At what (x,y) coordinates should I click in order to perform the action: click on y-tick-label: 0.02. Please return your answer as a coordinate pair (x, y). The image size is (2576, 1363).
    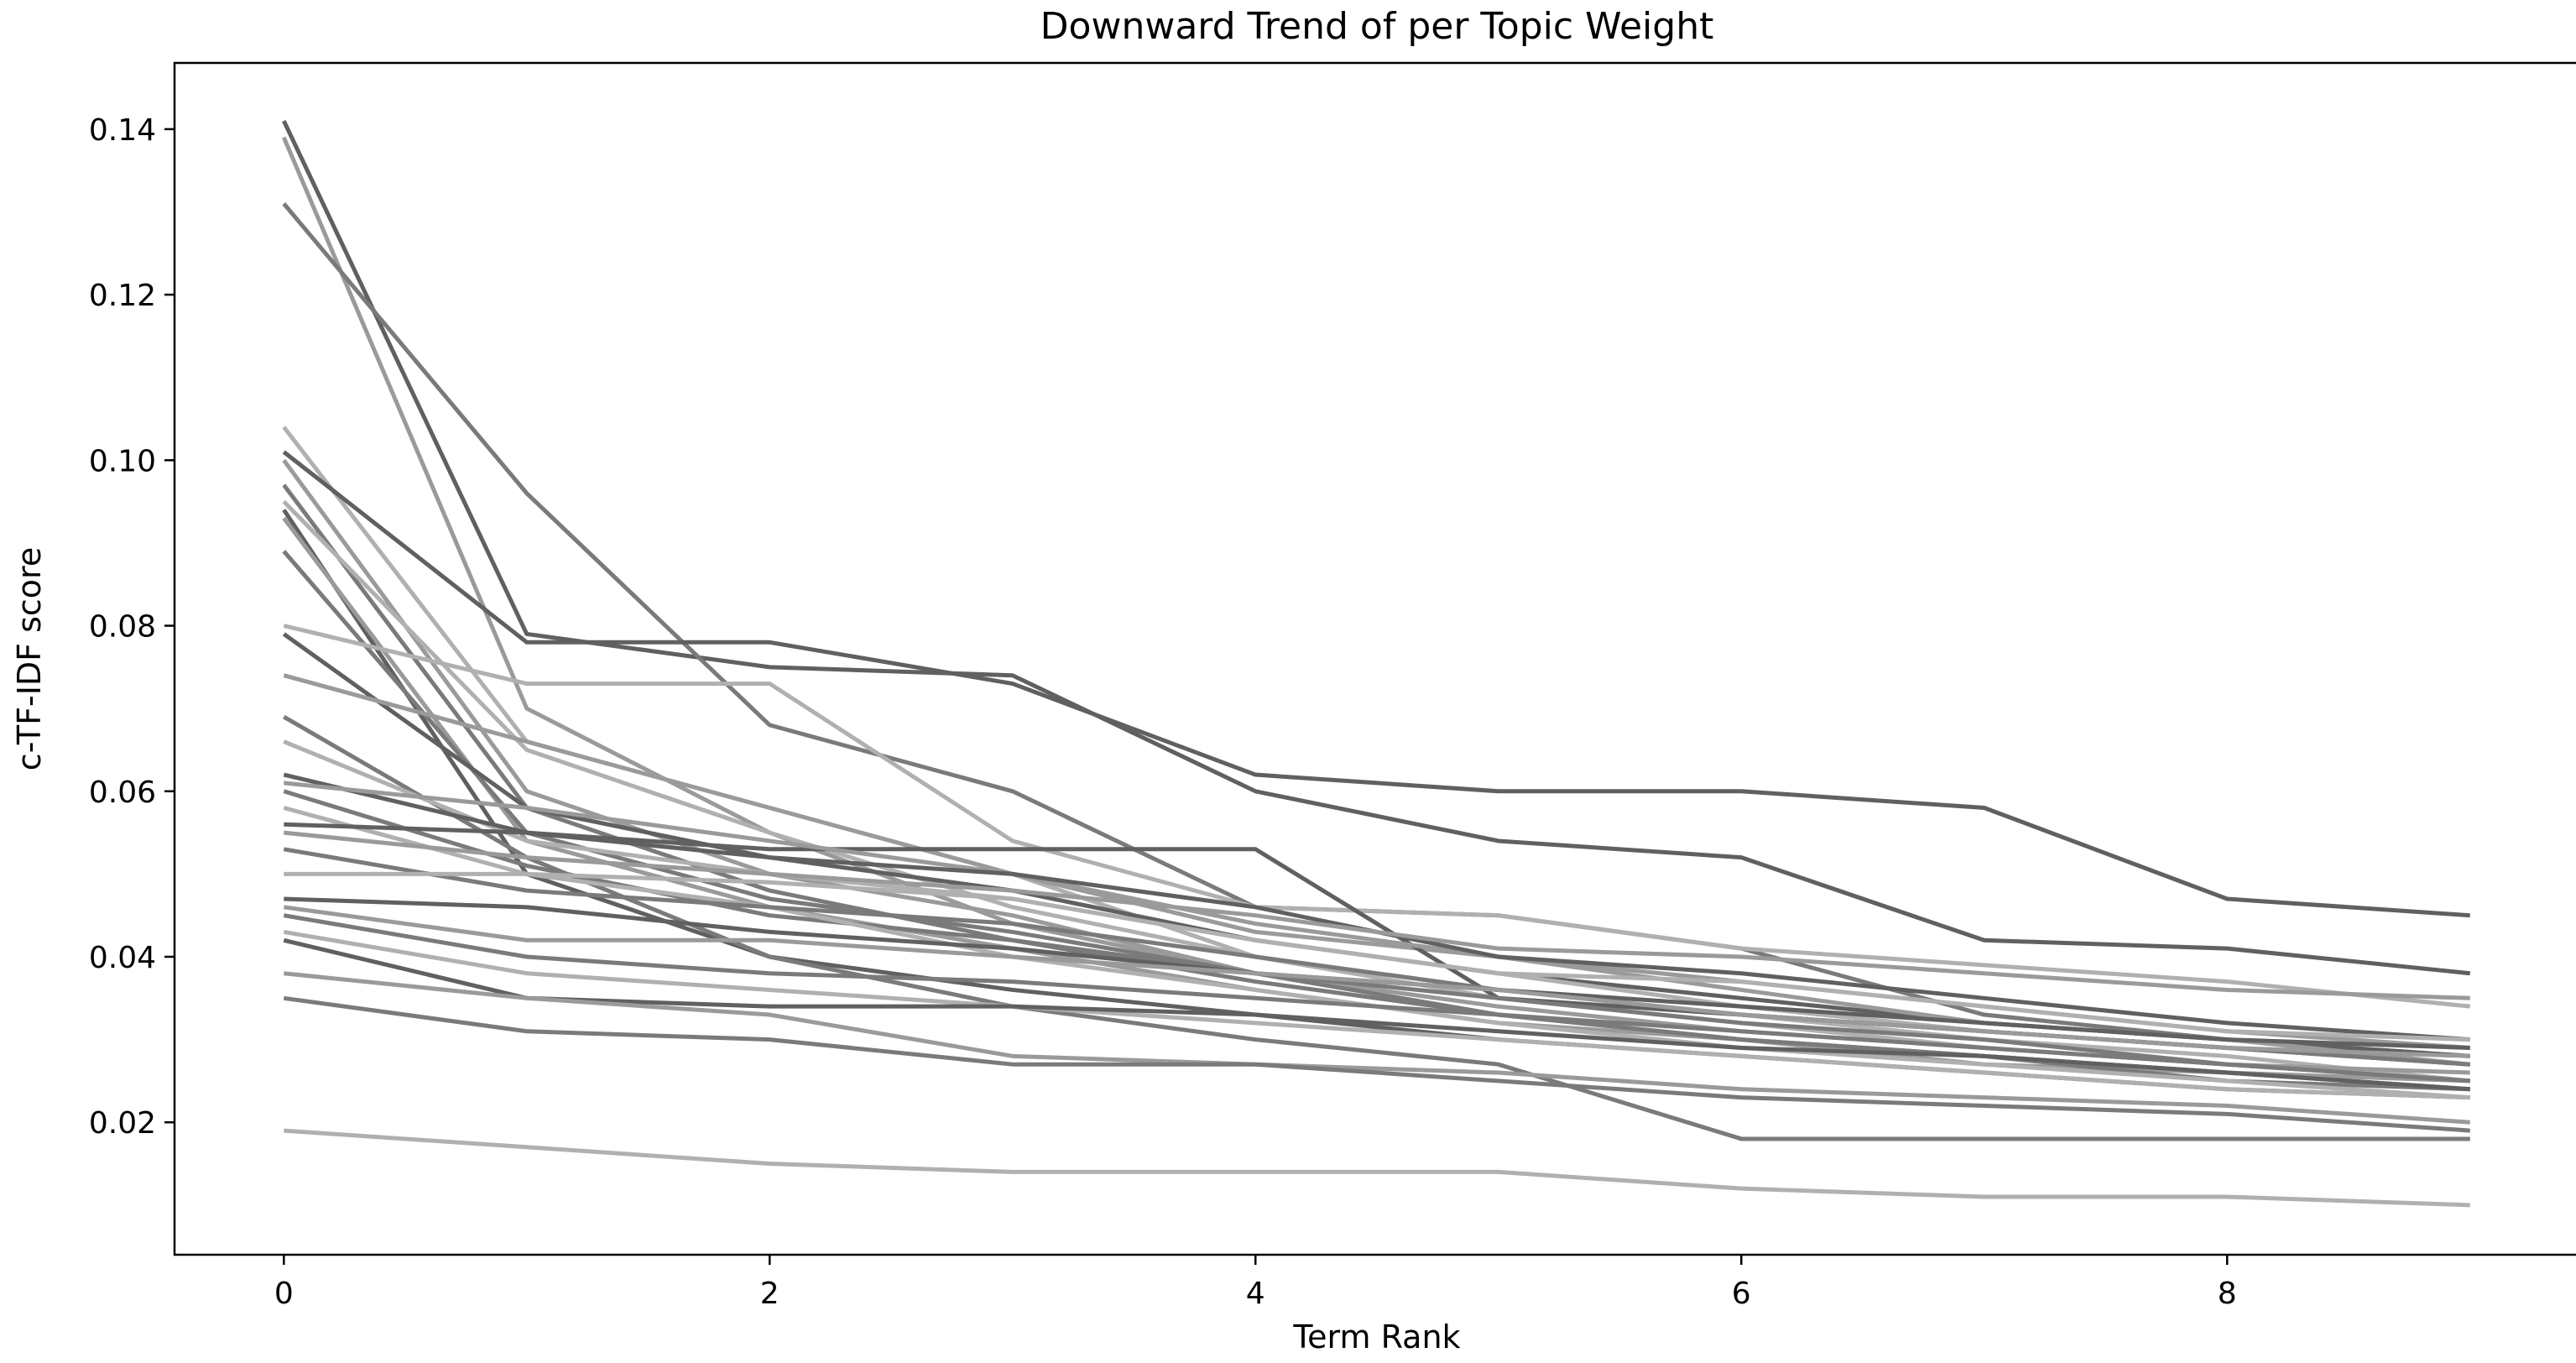
    Looking at the image, I should click on (122, 1123).